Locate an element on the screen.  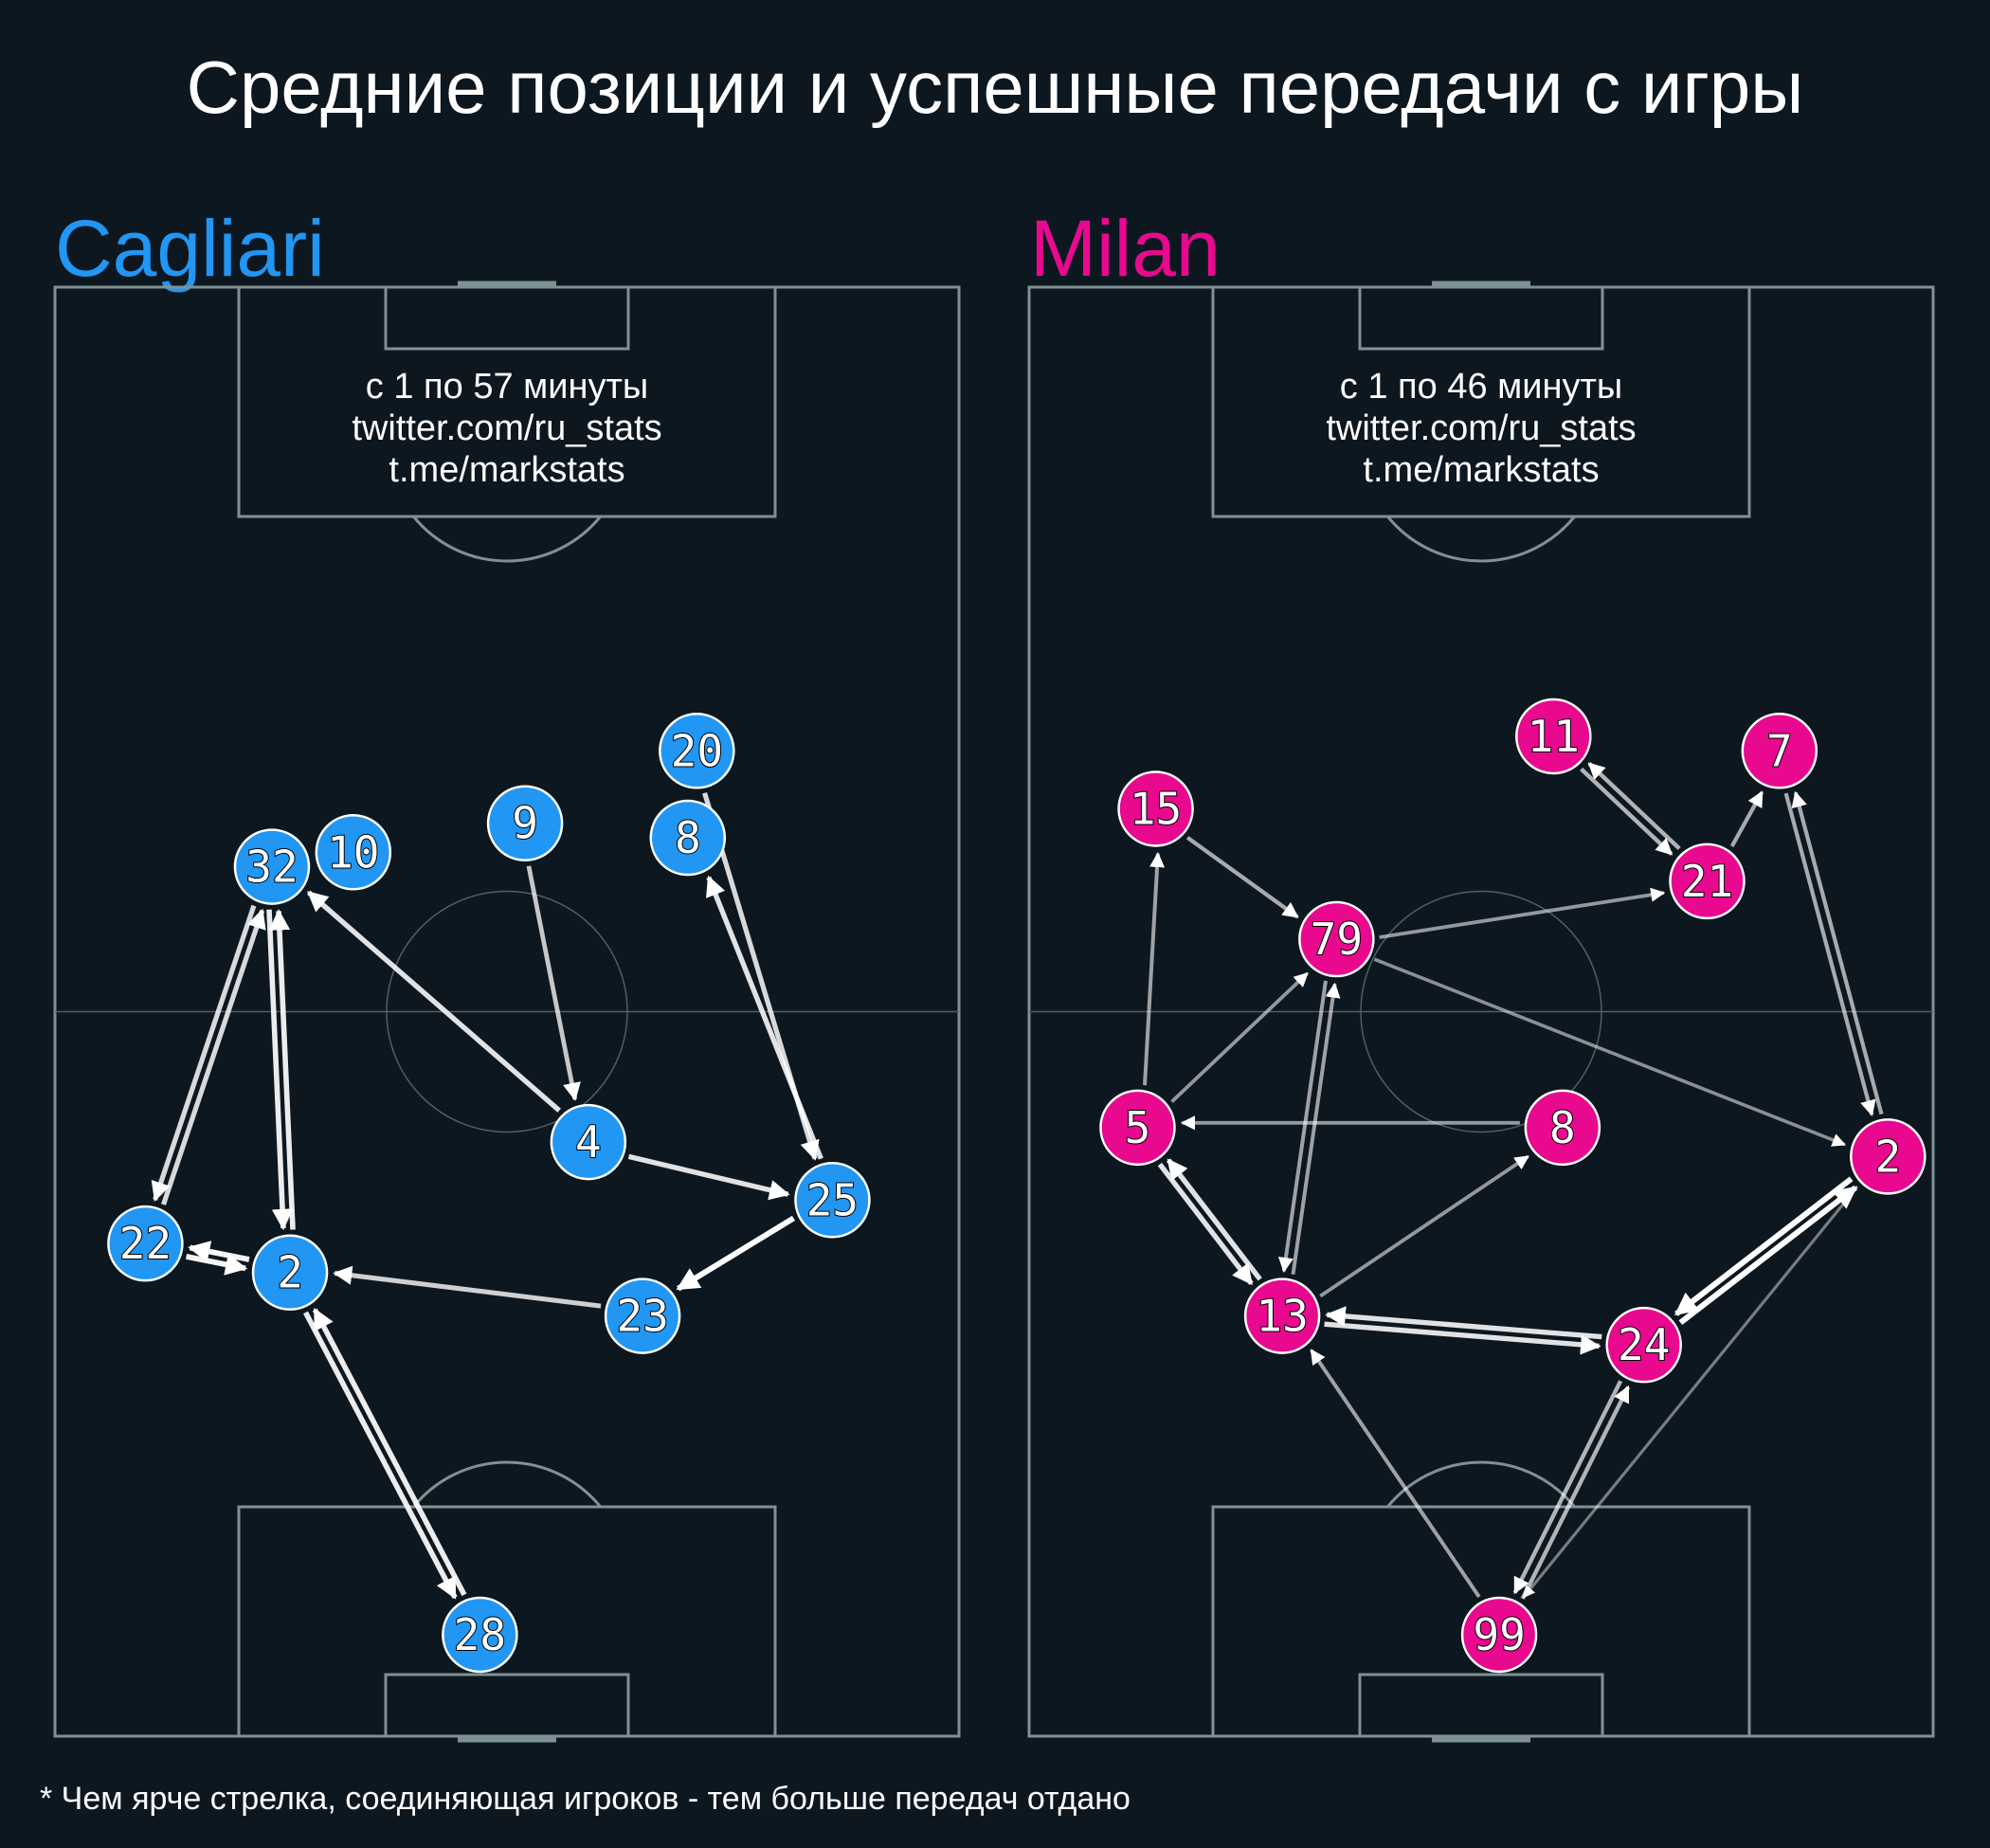
player-number-21: 21 is located at coordinates (1707, 882).